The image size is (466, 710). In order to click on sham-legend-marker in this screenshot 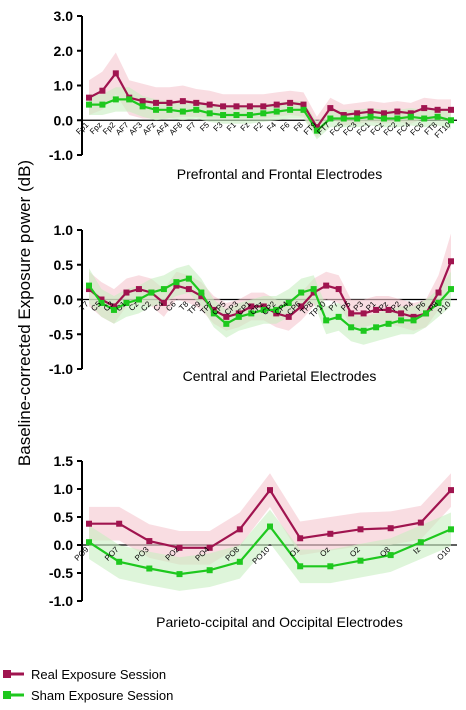, I will do `click(7, 695)`.